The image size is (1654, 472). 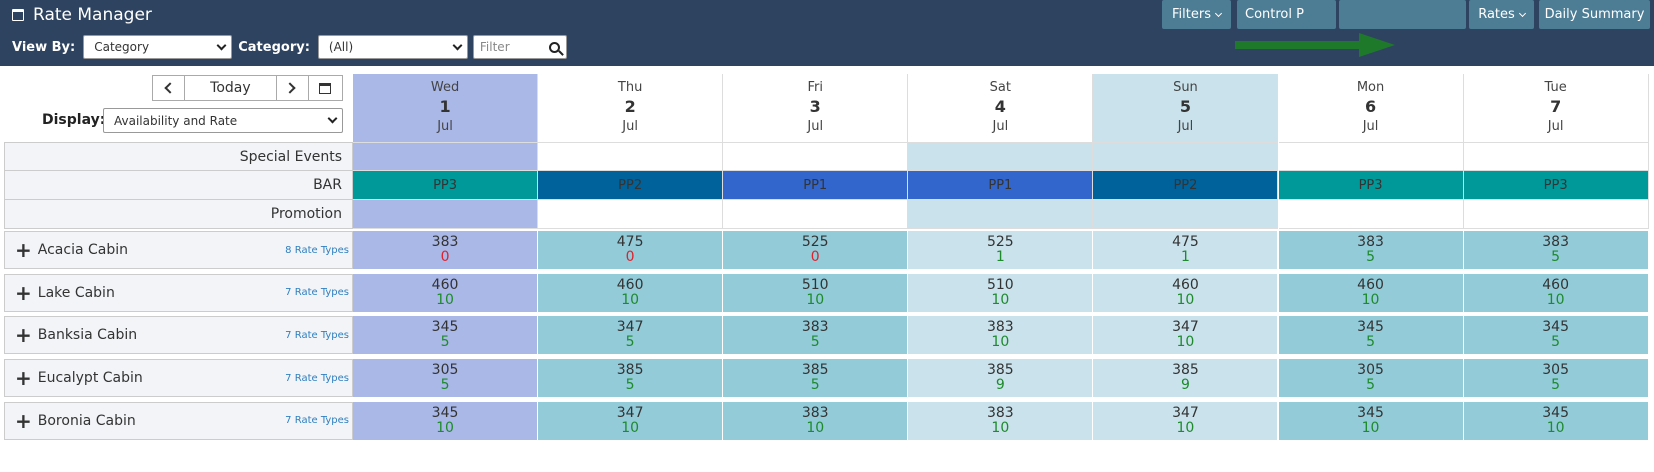 I want to click on control-panel-button: Control P, so click(x=1286, y=14).